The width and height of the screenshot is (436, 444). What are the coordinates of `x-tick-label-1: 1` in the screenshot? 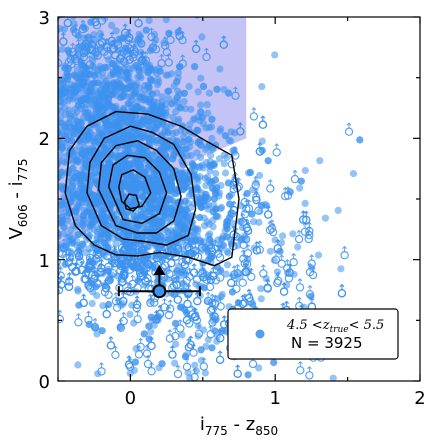 It's located at (274, 398).